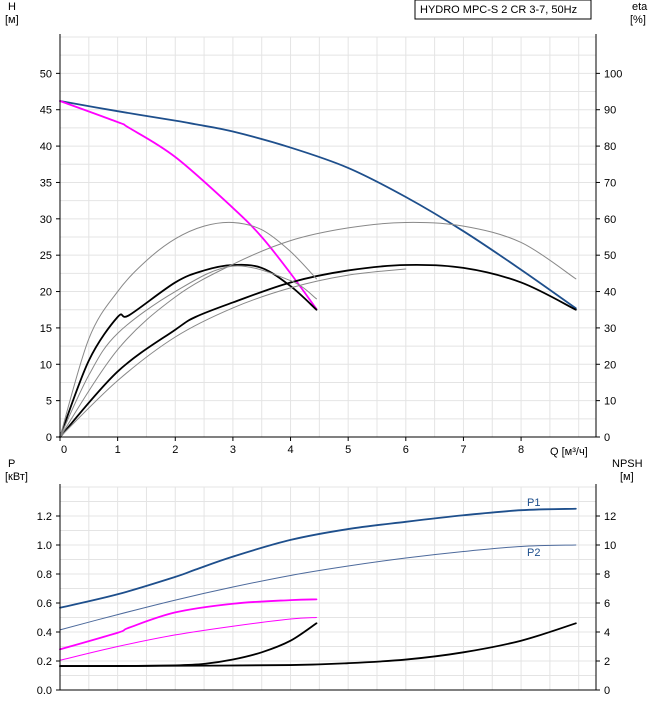  What do you see at coordinates (607, 633) in the screenshot?
I see `right-tick-label: 4` at bounding box center [607, 633].